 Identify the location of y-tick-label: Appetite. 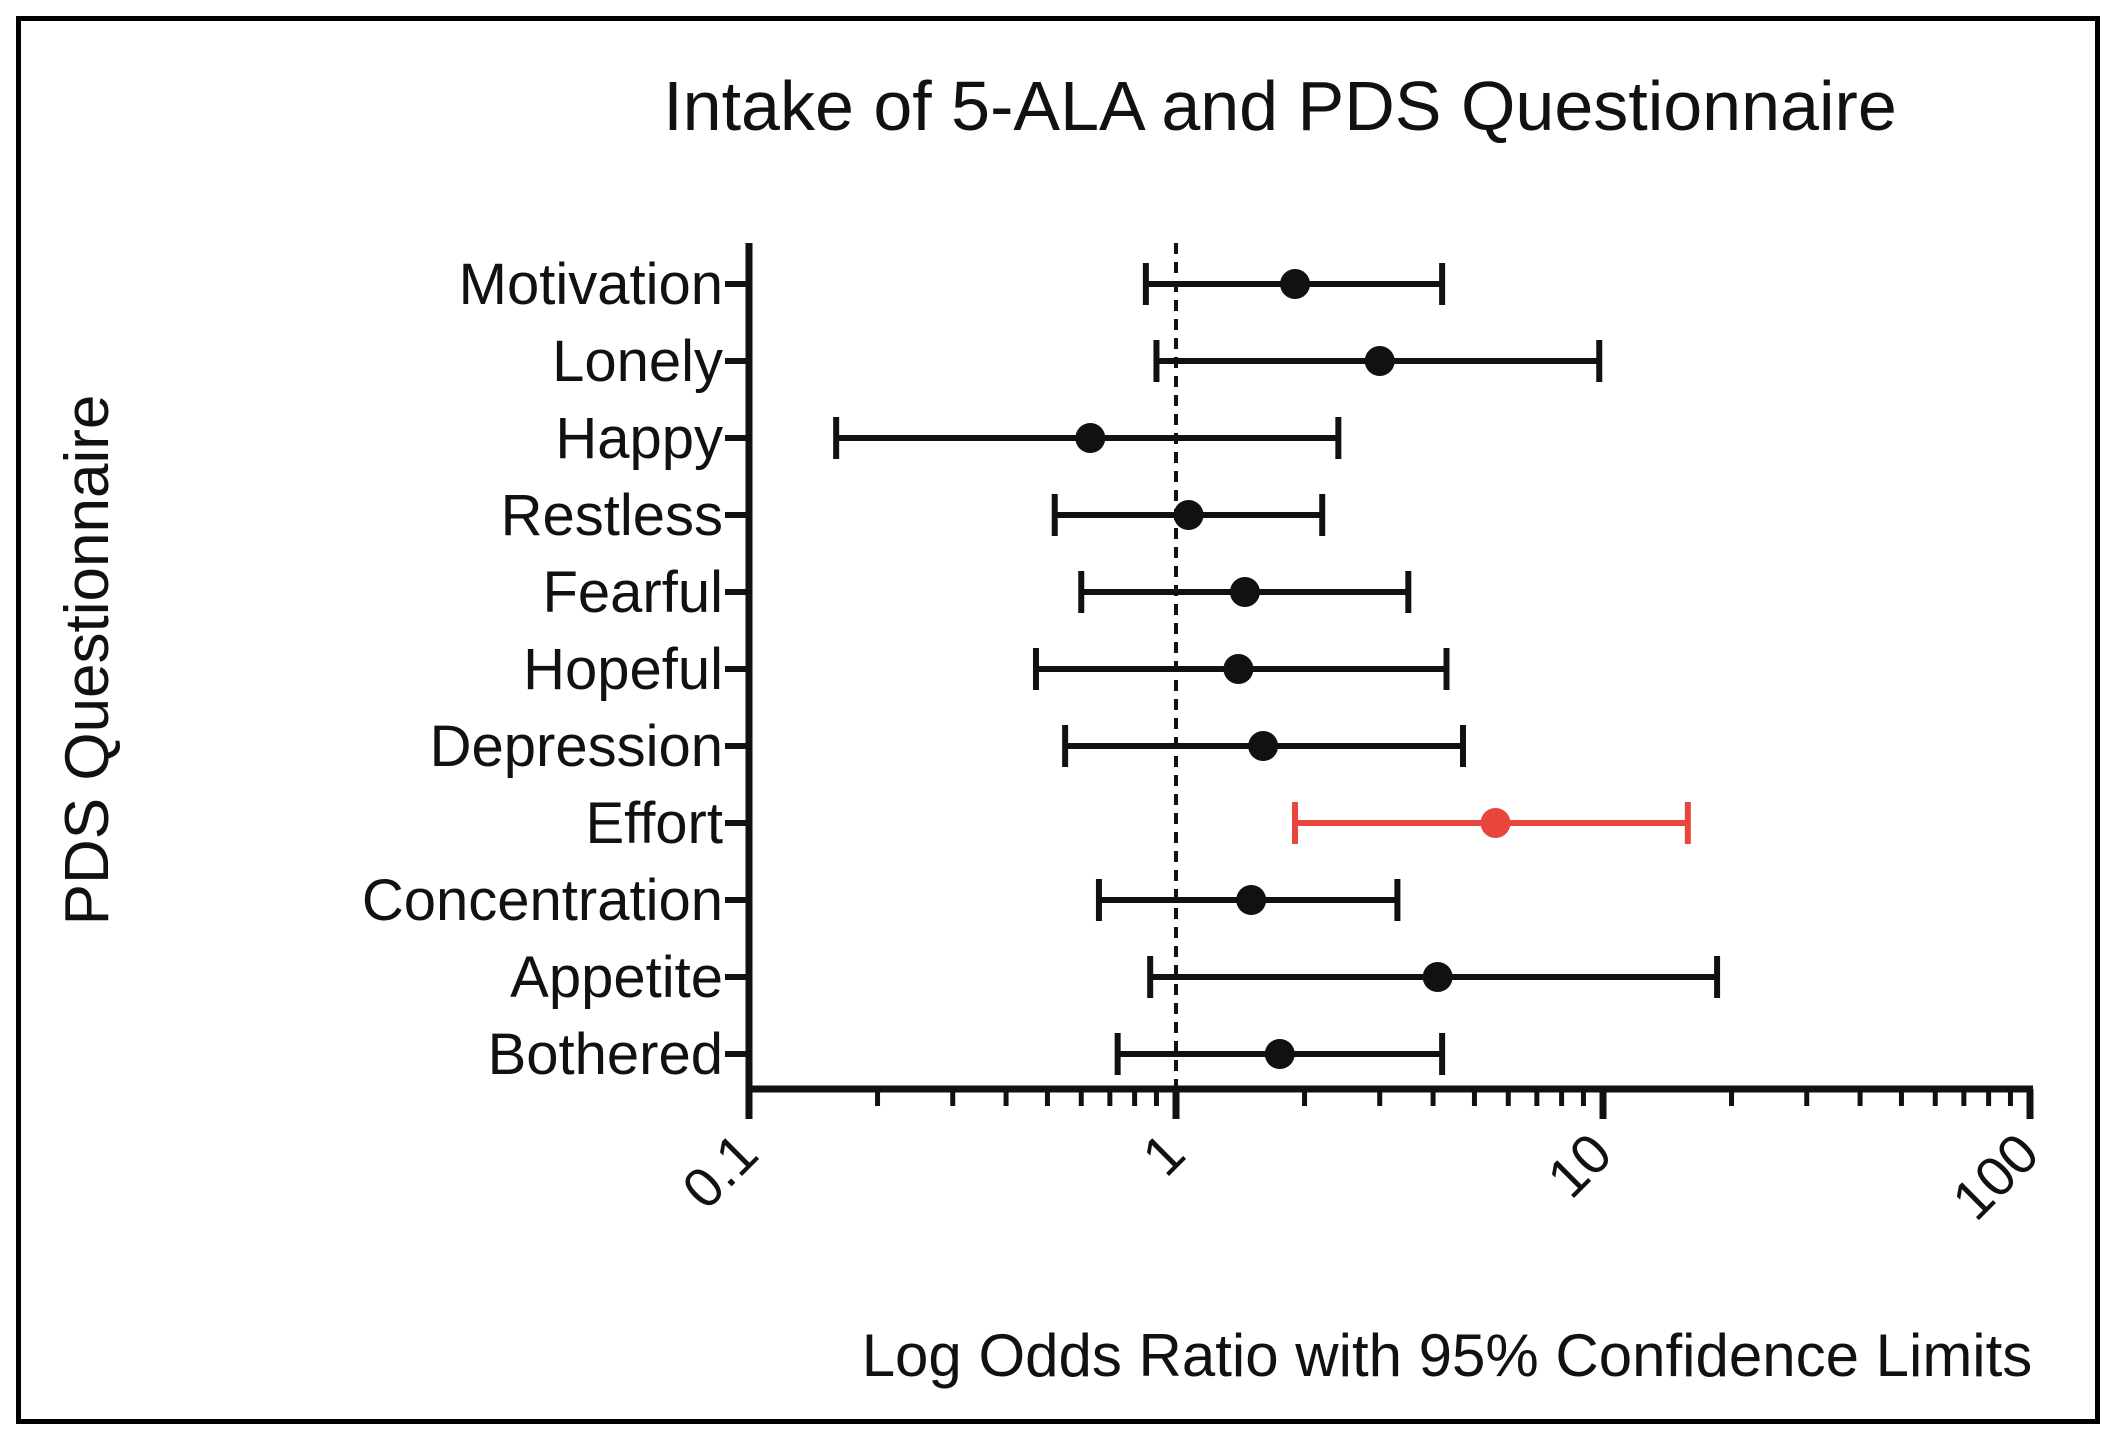
(616, 977).